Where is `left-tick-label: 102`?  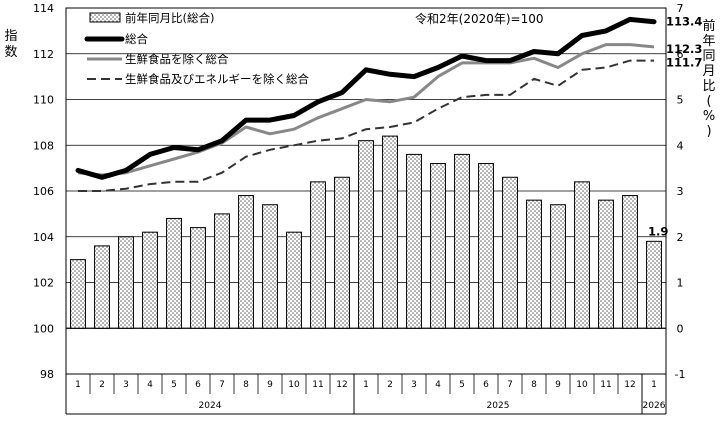 left-tick-label: 102 is located at coordinates (43, 283).